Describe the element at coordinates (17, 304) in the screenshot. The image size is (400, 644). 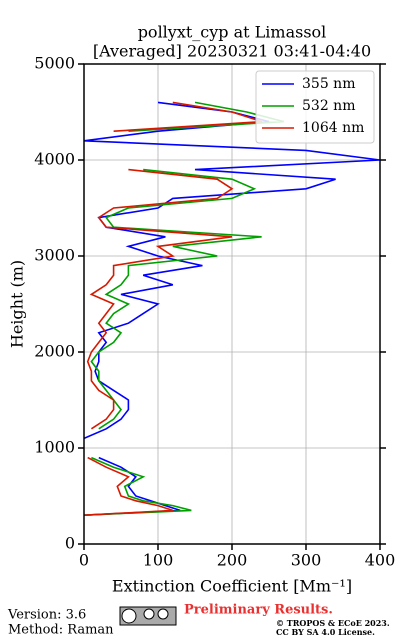
I see `y-axis-label: Height (m)` at that location.